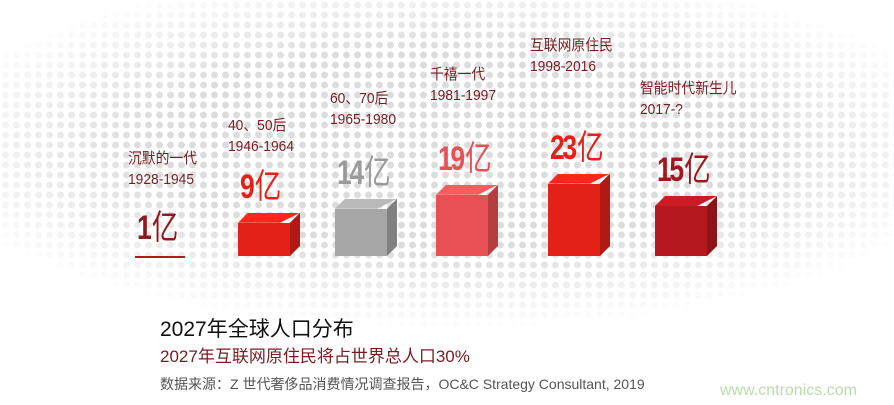 The image size is (894, 405). I want to click on value-label: 15亿, so click(684, 170).